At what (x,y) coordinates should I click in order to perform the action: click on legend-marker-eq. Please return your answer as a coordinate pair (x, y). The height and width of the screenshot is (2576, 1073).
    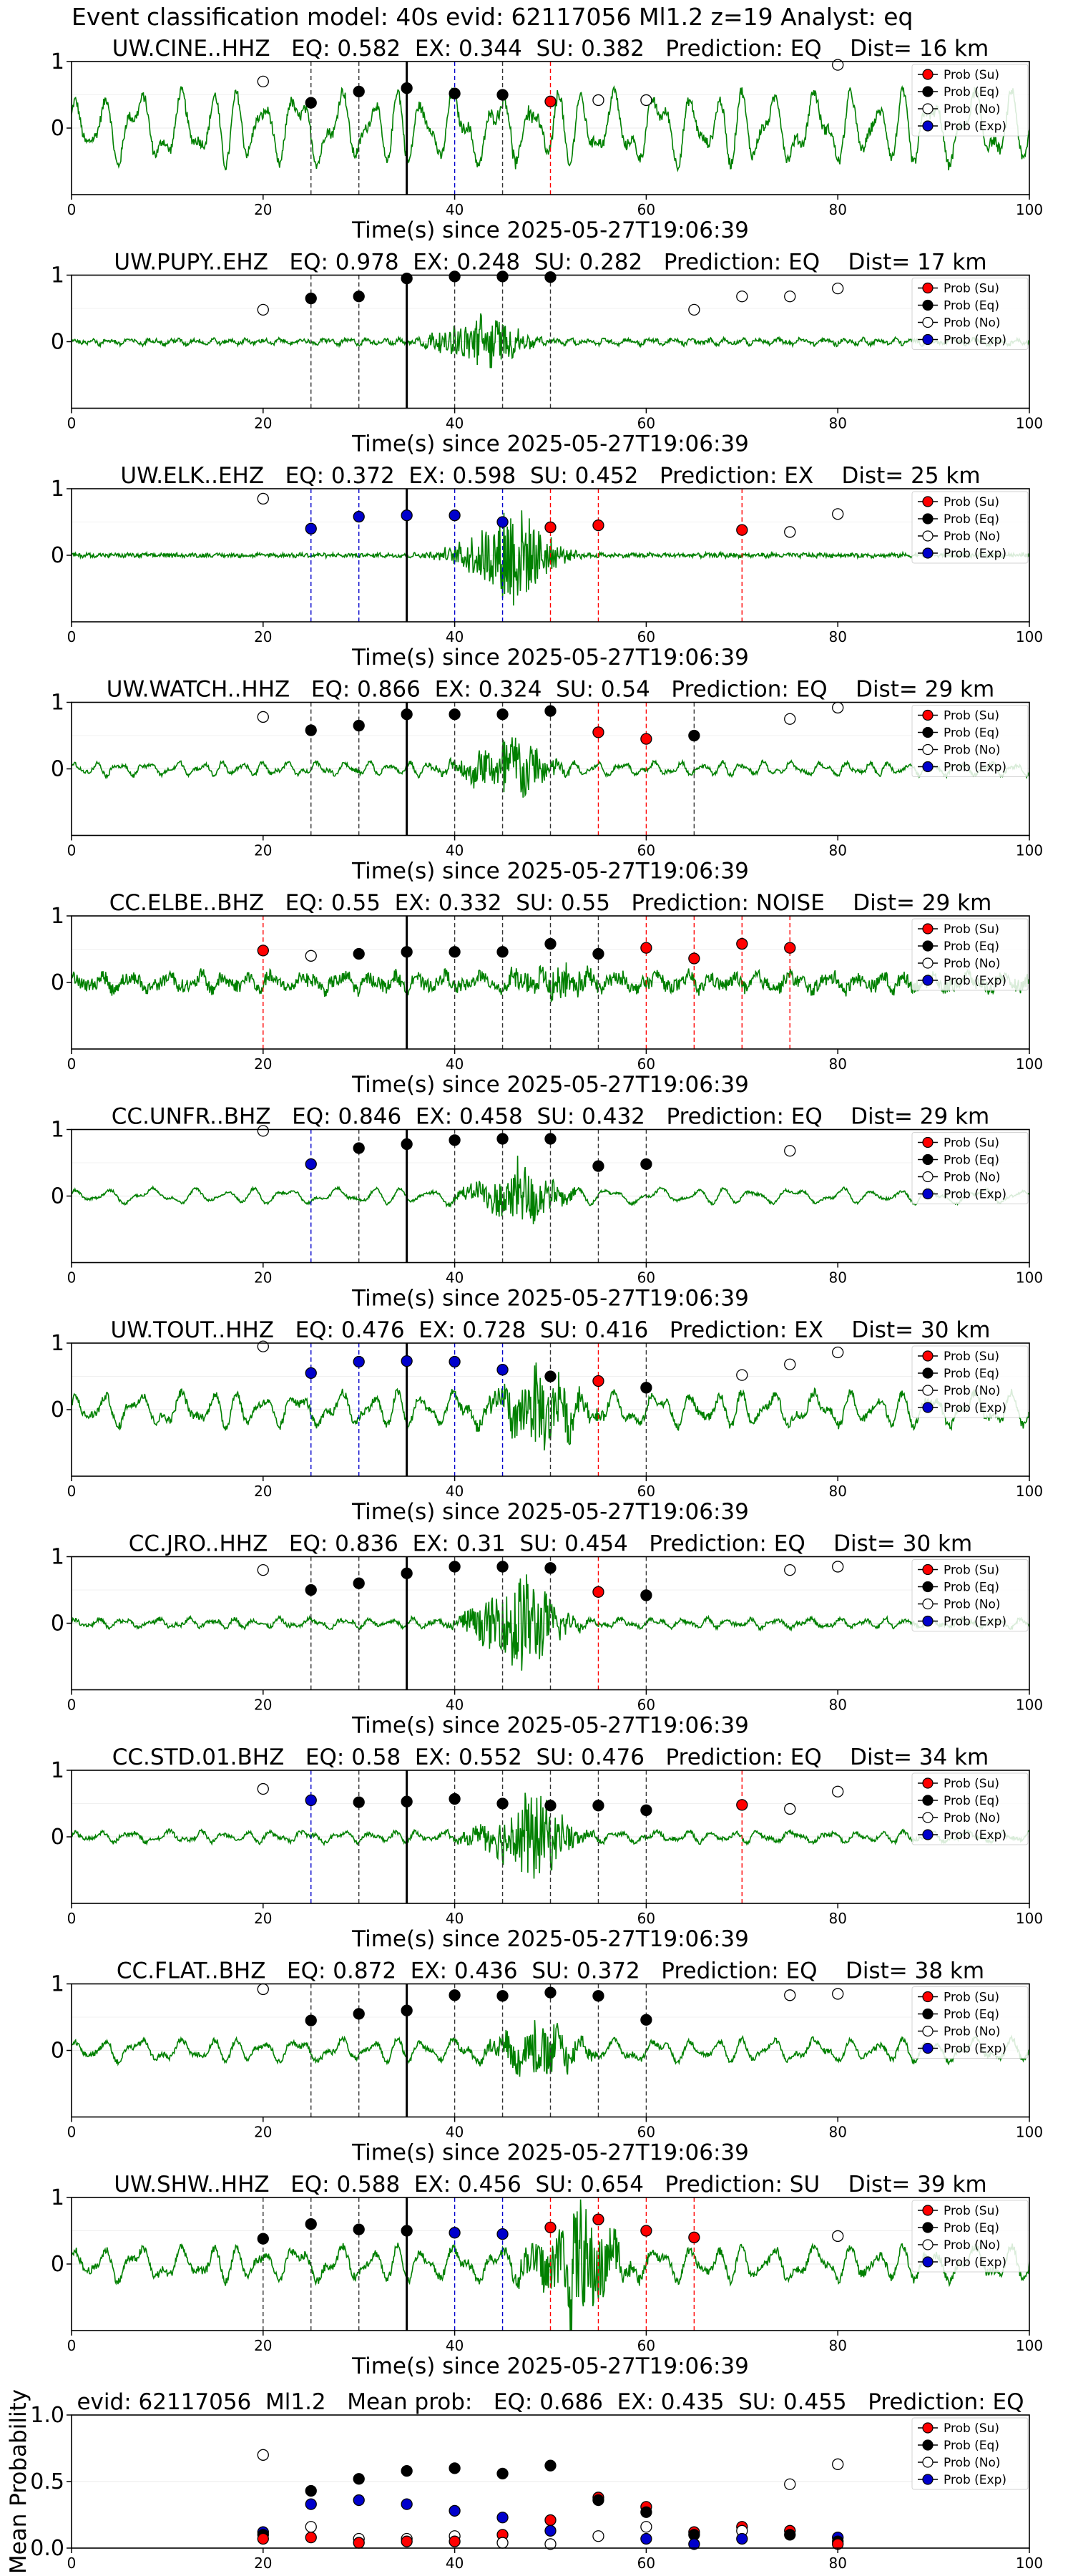
    Looking at the image, I should click on (928, 519).